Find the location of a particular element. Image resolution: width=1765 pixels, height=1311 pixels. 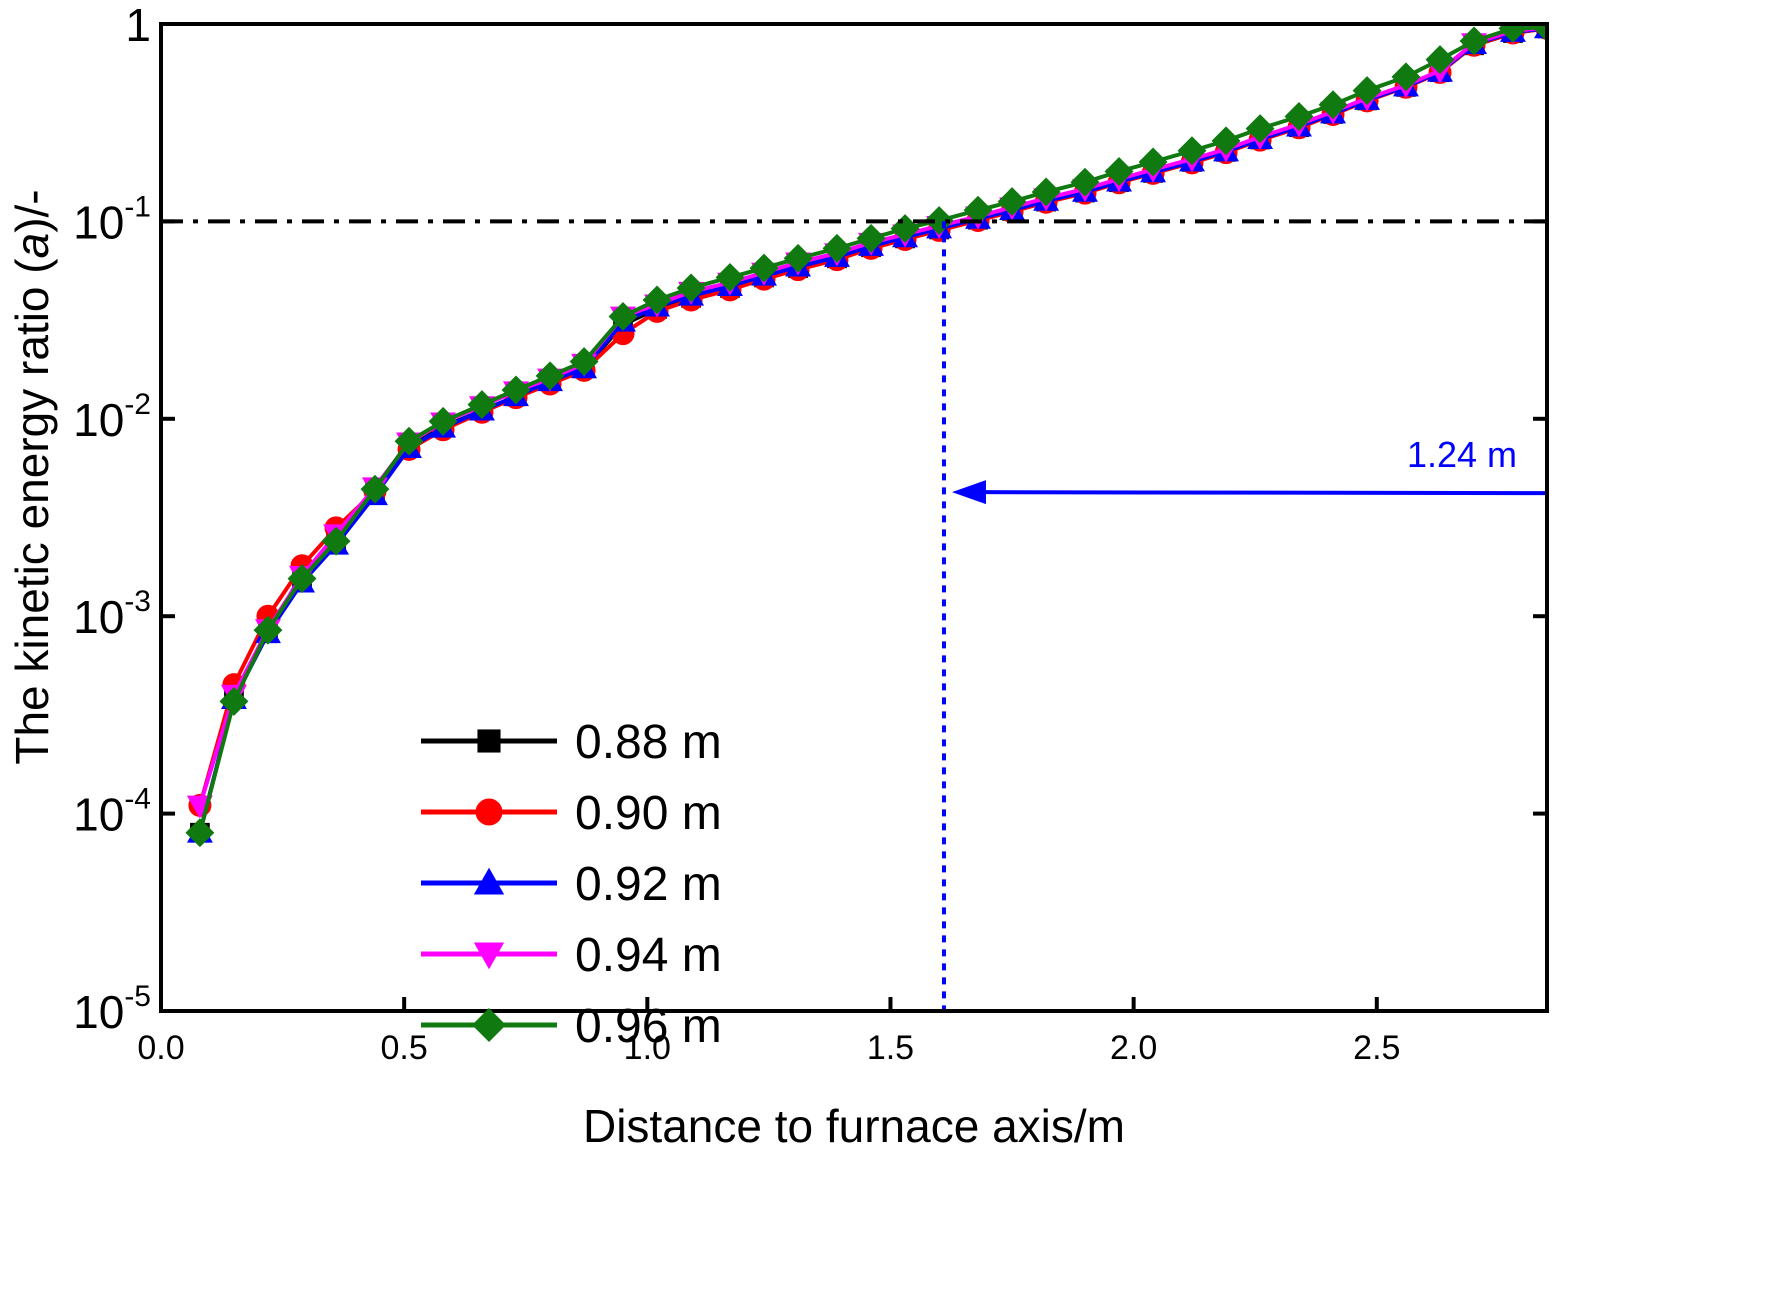

y-tick-label: 10⁻⁵ is located at coordinates (112, 1009).